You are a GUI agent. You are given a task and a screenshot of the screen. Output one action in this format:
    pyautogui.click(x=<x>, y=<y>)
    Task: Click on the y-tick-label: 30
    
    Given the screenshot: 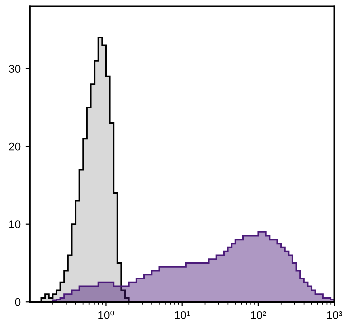 What is the action you would take?
    pyautogui.click(x=15, y=69)
    